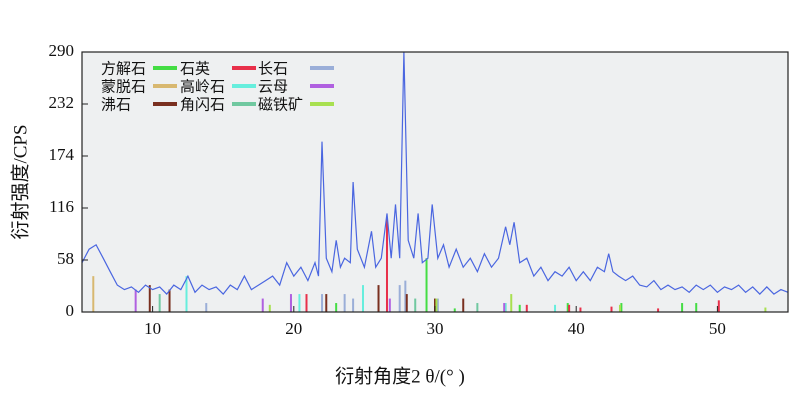 This screenshot has width=800, height=420. I want to click on x-axis-label: 衍射角度2 θ/(° ), so click(400, 376).